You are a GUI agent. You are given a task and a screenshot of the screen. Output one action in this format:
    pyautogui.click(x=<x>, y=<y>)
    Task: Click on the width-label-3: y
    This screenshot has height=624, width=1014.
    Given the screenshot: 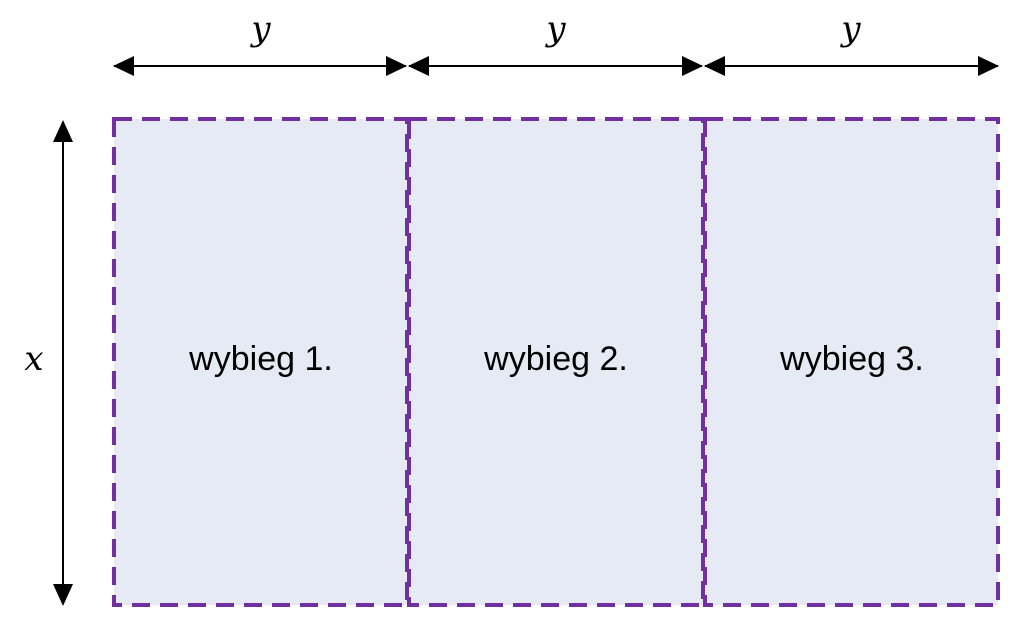 What is the action you would take?
    pyautogui.click(x=850, y=29)
    